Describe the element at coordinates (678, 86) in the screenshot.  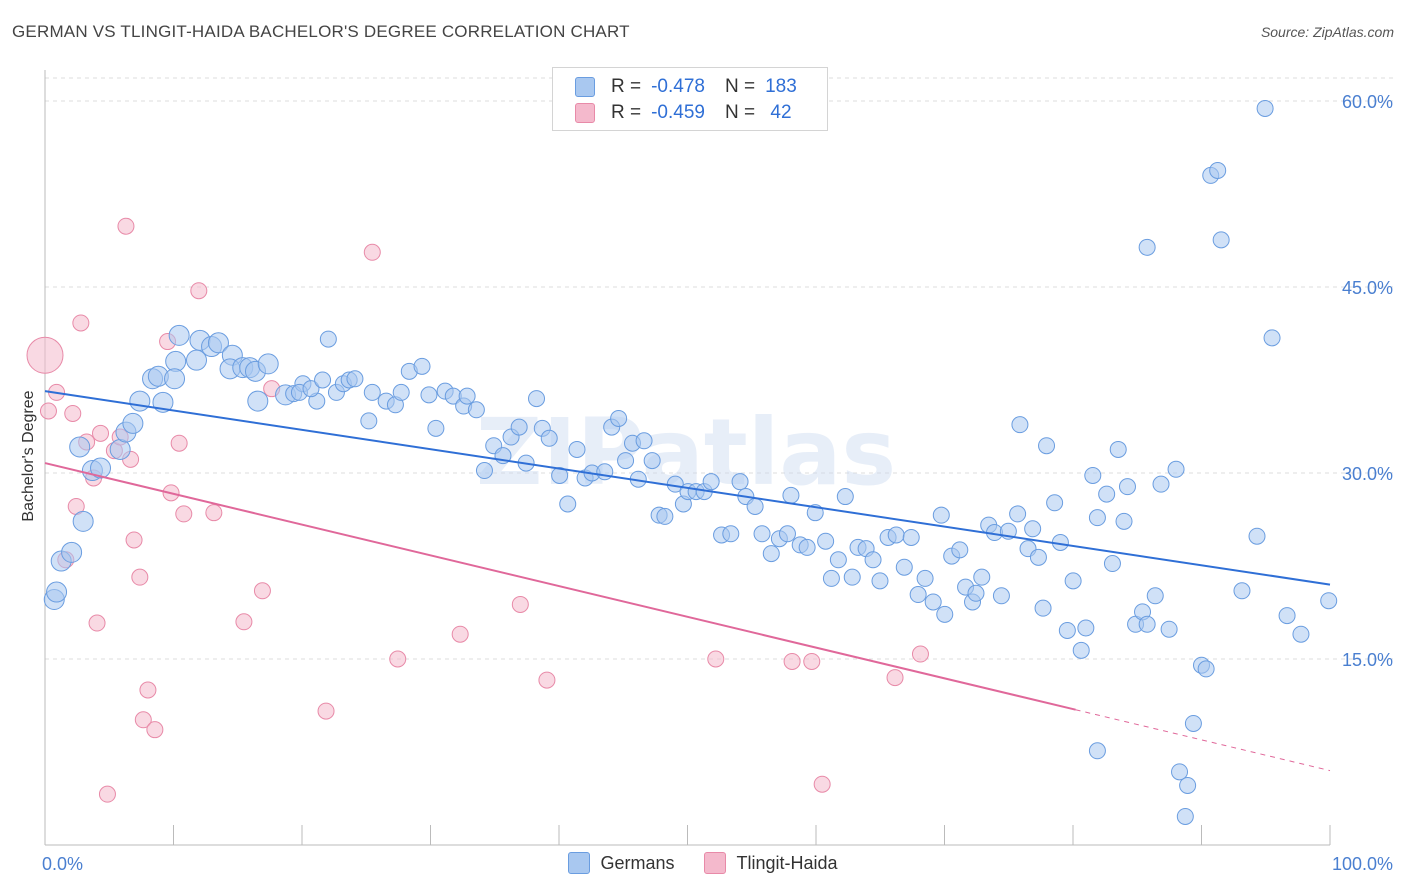
I see `r-value: -0.478` at that location.